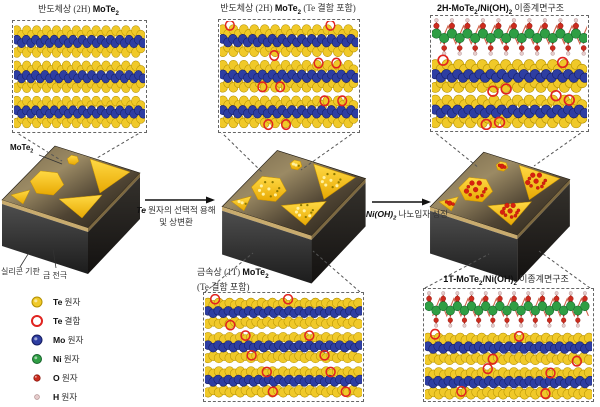  I want to click on panel-title-2h: 반도체상 (2H) MoTe2, so click(78, 10).